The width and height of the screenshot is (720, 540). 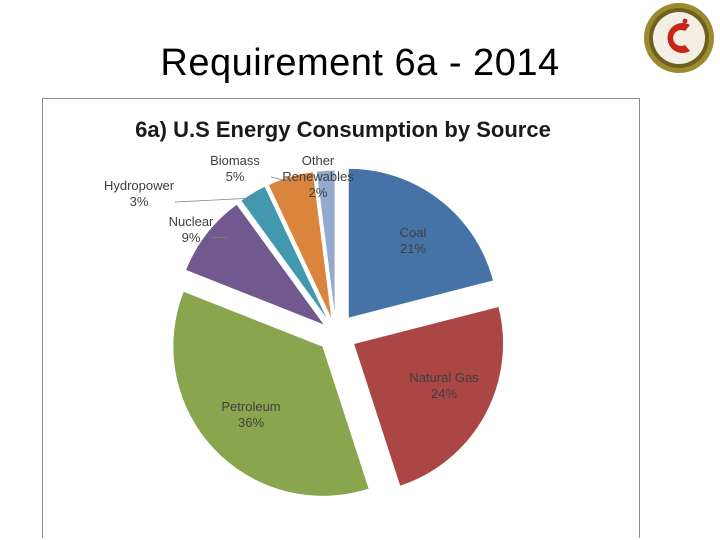 What do you see at coordinates (343, 129) in the screenshot?
I see `chart-title: 6a) U.S Energy Consumption by Source` at bounding box center [343, 129].